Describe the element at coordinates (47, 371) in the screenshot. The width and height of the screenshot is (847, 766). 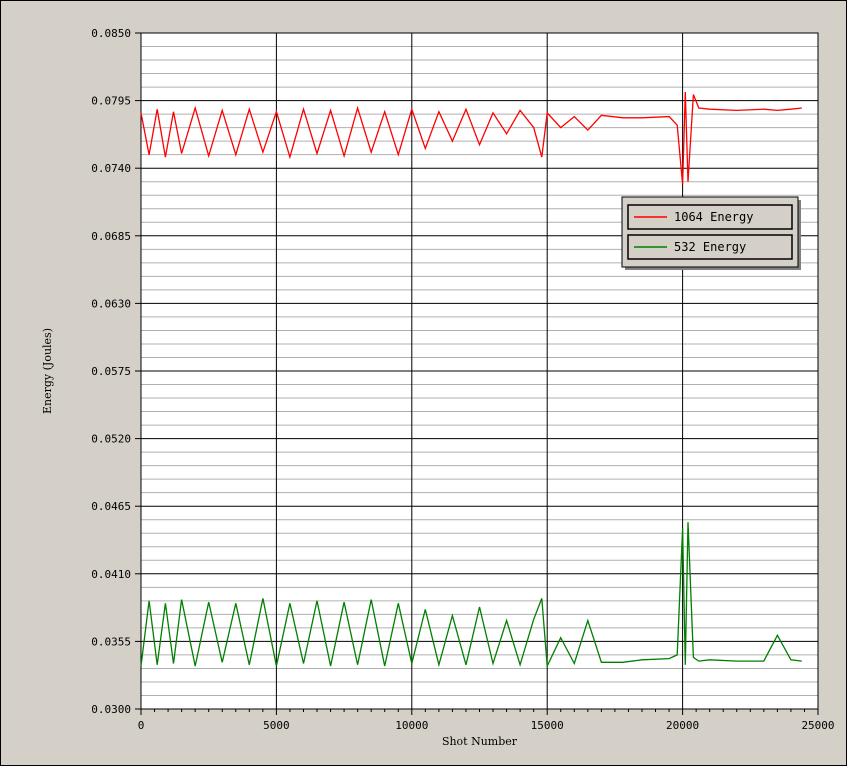
I see `y-axis-title: Energy (Joules)` at that location.